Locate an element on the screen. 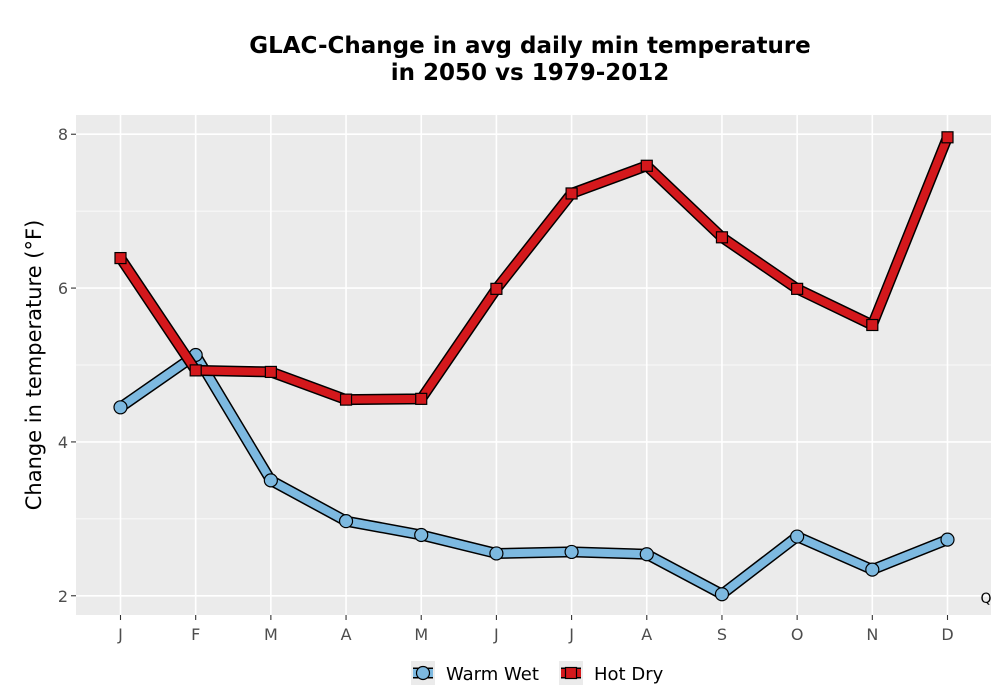 The height and width of the screenshot is (700, 1000). x-tick-label: S is located at coordinates (722, 634).